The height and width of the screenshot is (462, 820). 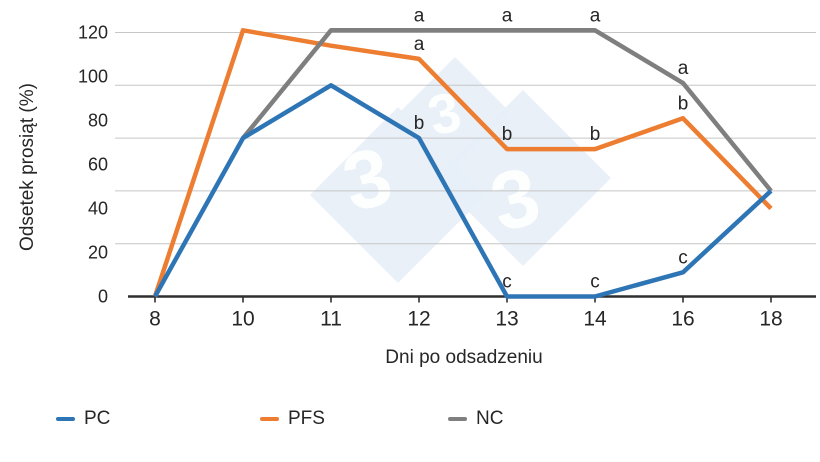 I want to click on x-tick-label: 10, so click(x=242, y=319).